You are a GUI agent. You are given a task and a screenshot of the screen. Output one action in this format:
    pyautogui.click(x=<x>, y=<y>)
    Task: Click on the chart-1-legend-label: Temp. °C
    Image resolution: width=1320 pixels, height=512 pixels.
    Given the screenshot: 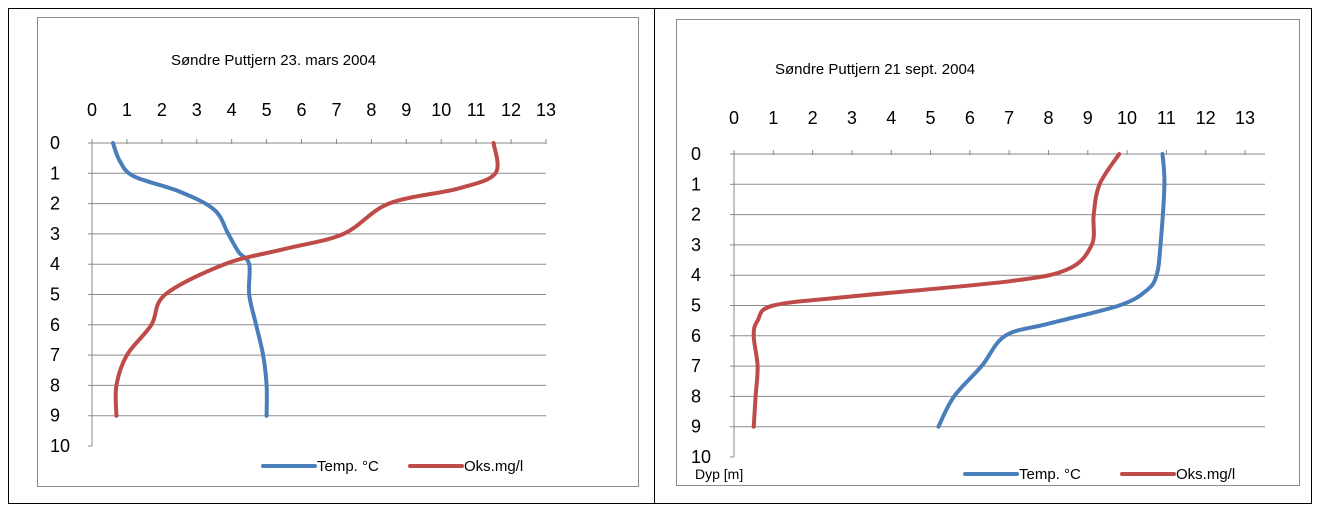 What is the action you would take?
    pyautogui.click(x=1050, y=474)
    